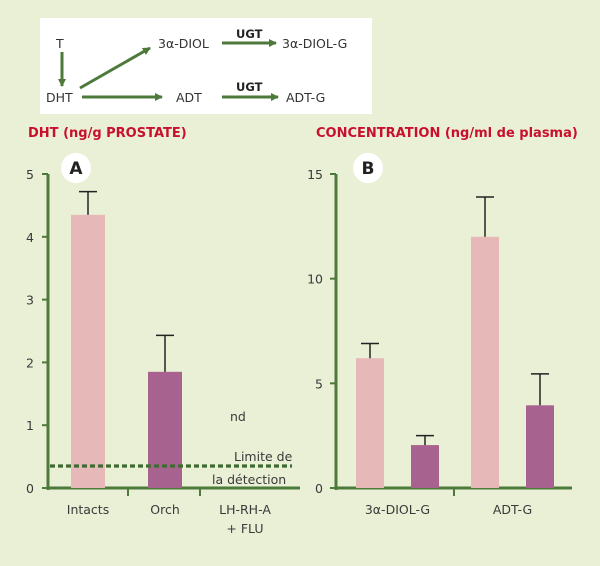 This screenshot has height=566, width=600. I want to click on chart-a-y-tick-label: 0, so click(30, 488).